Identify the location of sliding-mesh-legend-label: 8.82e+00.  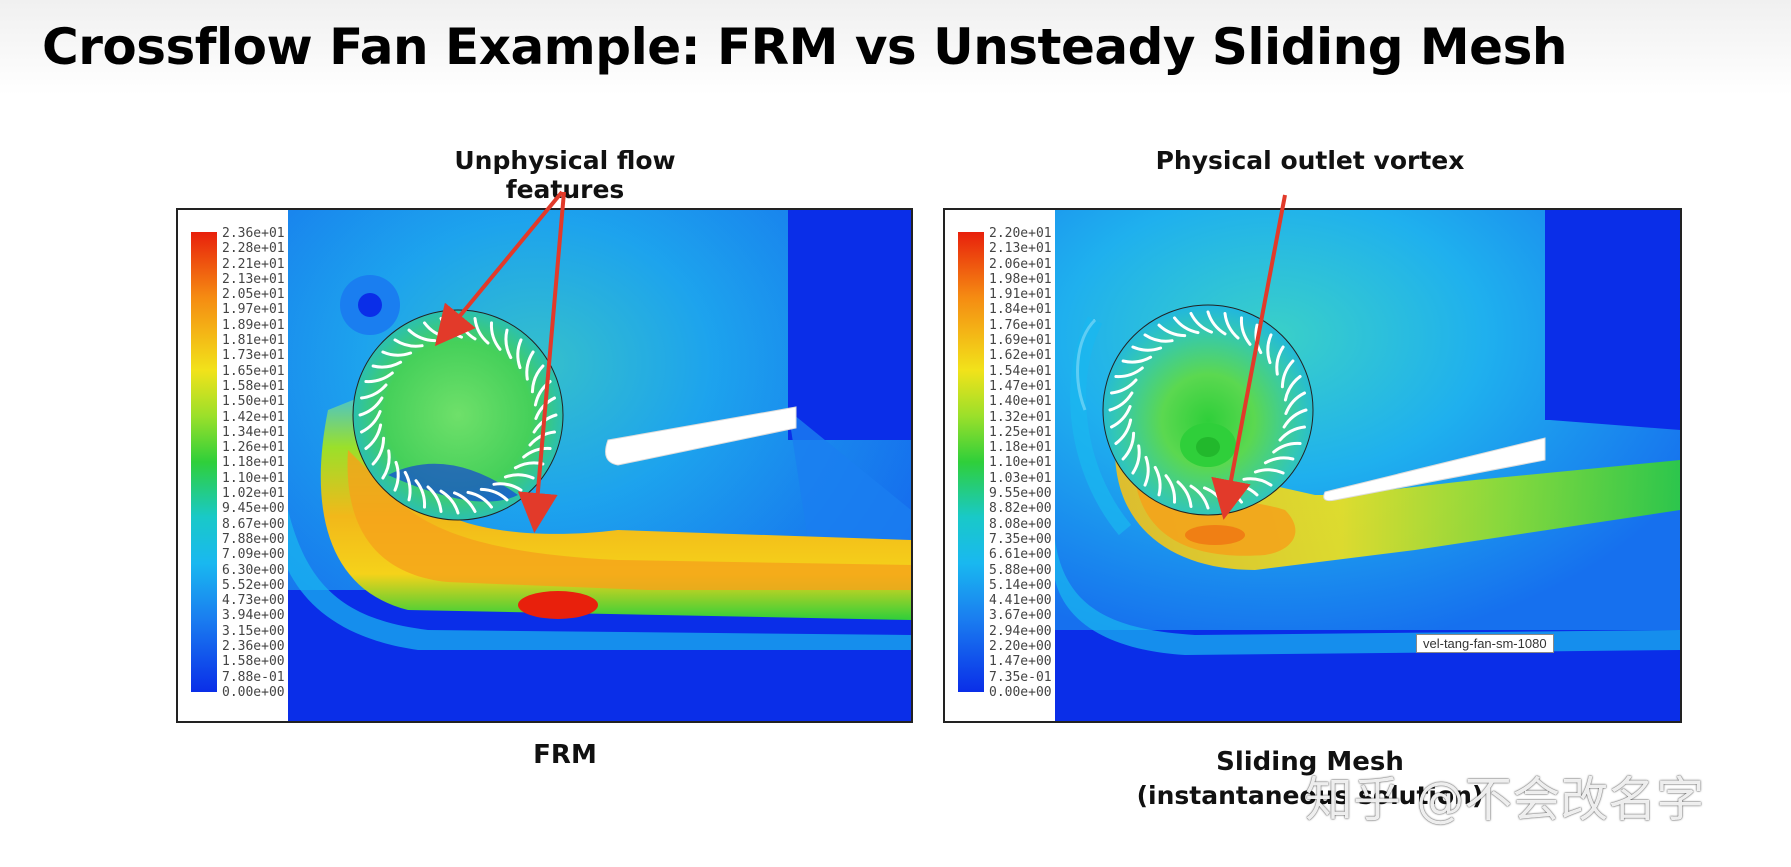
(1020, 509).